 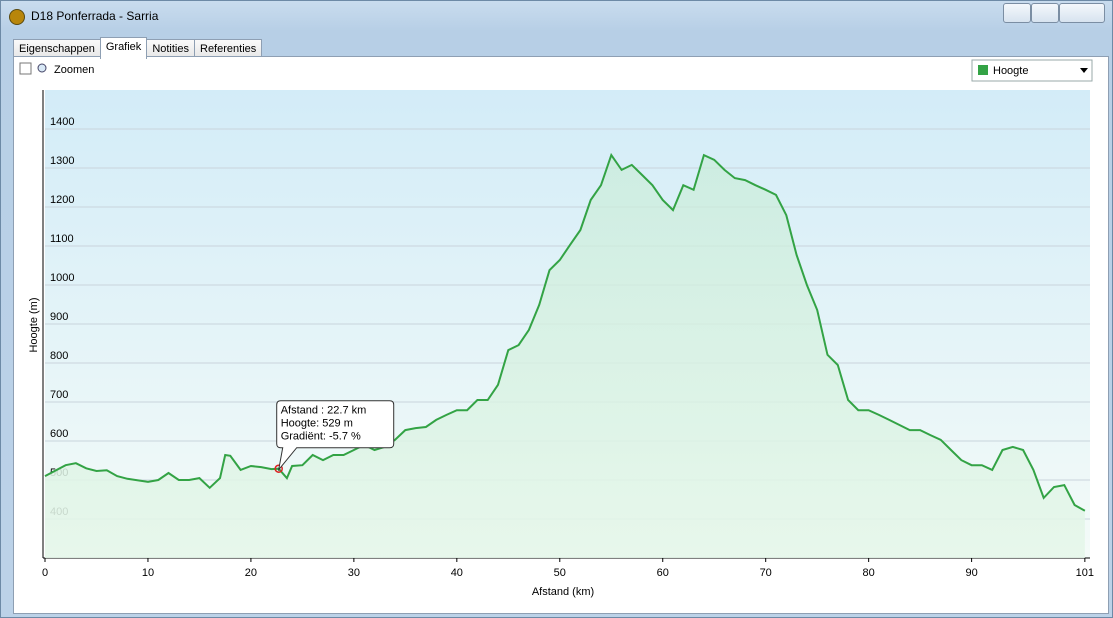 I want to click on tooltip-line: Hoogte: 529 m, so click(x=317, y=424).